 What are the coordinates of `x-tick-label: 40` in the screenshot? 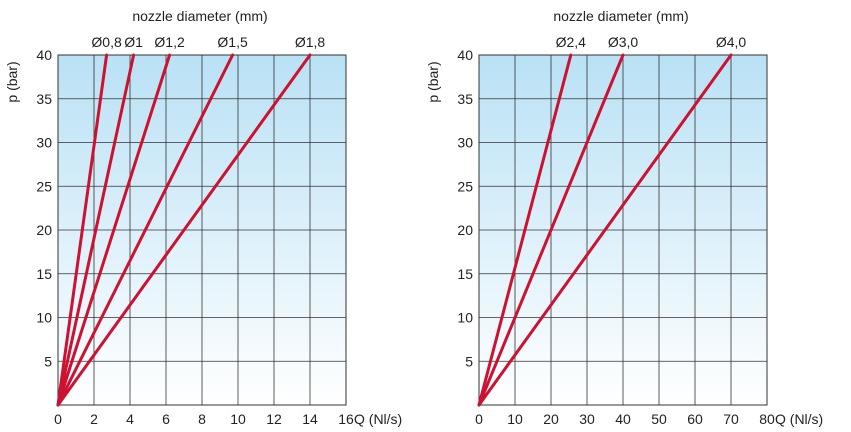 It's located at (623, 419).